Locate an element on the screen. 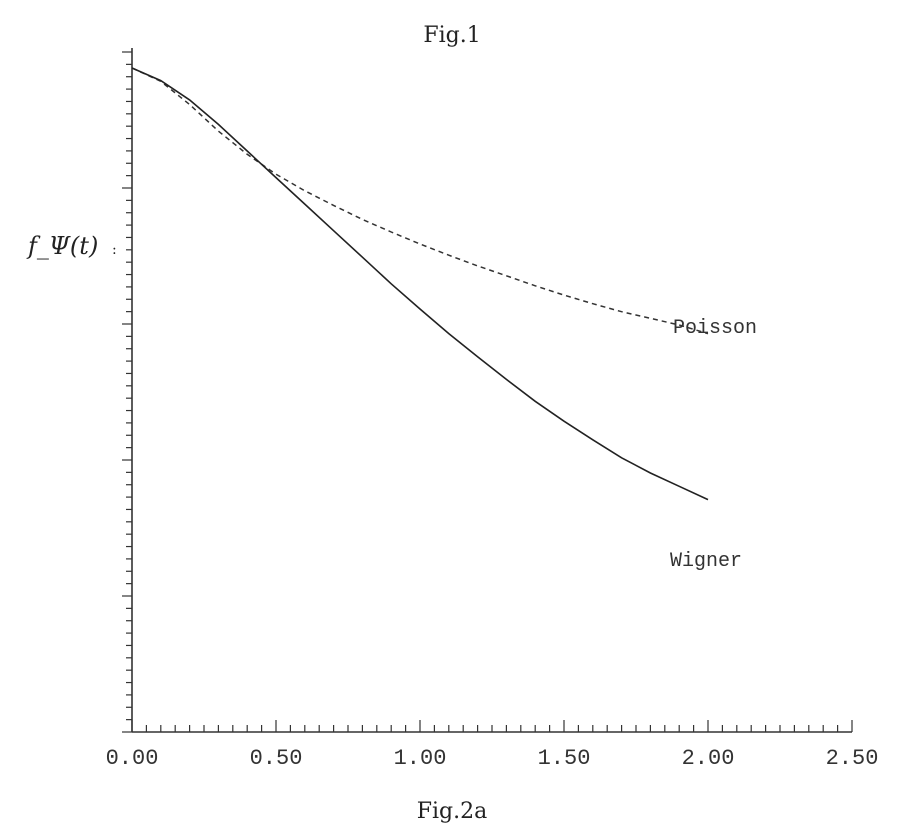 The width and height of the screenshot is (922, 825). x-axis-ticks is located at coordinates (492, 726).